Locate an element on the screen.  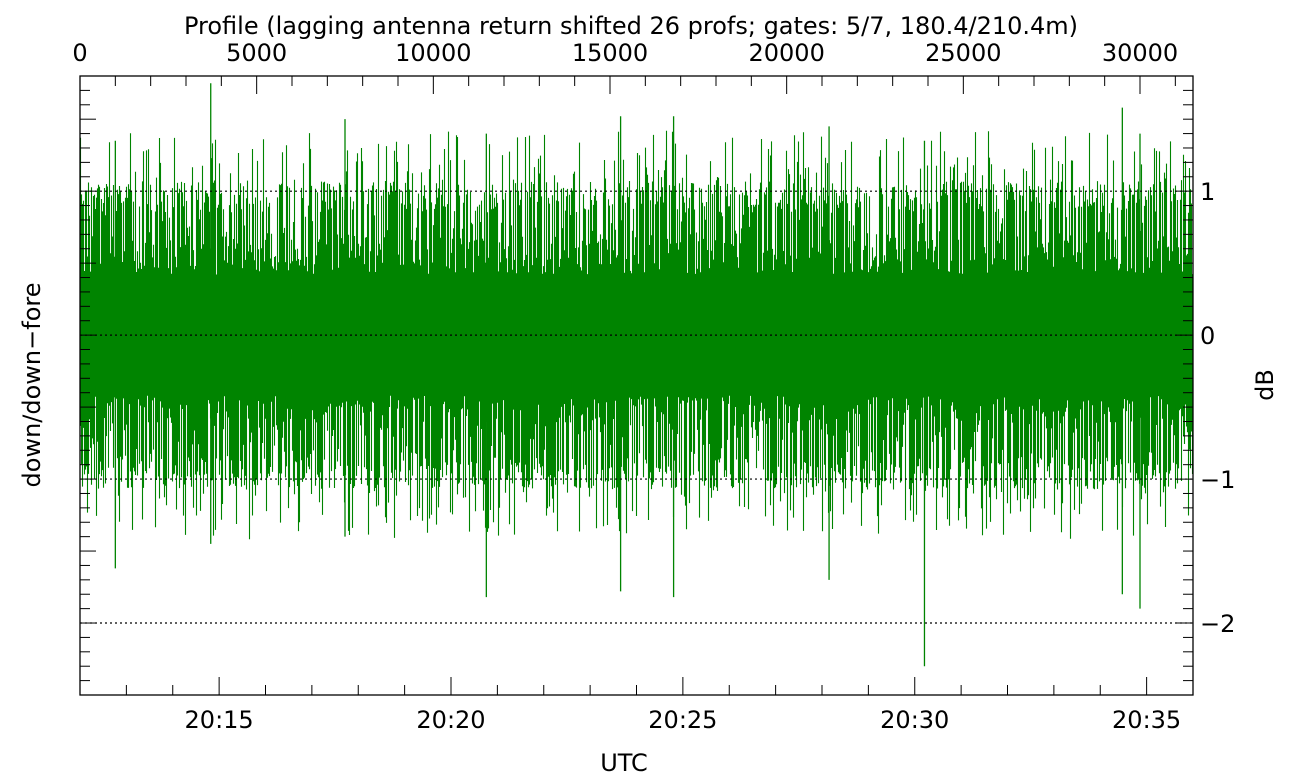
top-axis: 0 5000 10000 15000 20000 25000 30000 is located at coordinates (625, 66).